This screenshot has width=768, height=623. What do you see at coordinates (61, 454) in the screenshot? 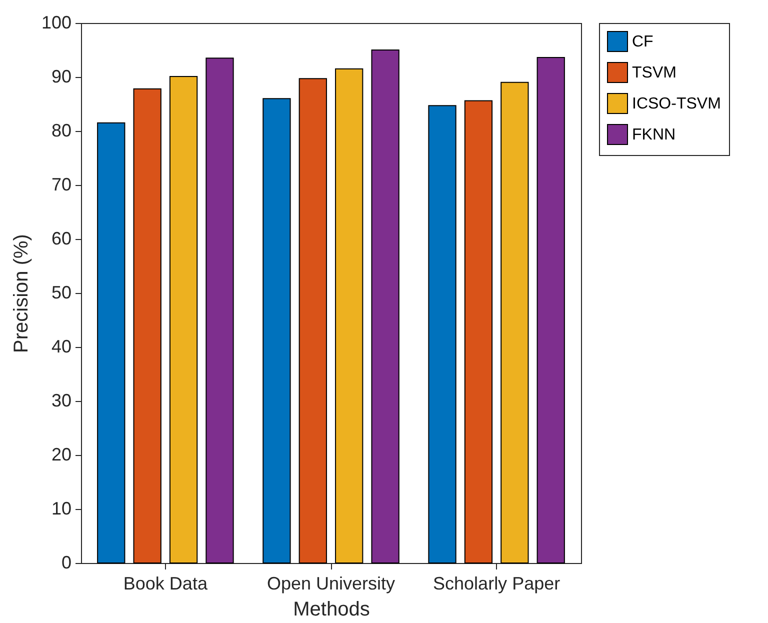
I see `y-tick-label: 20` at bounding box center [61, 454].